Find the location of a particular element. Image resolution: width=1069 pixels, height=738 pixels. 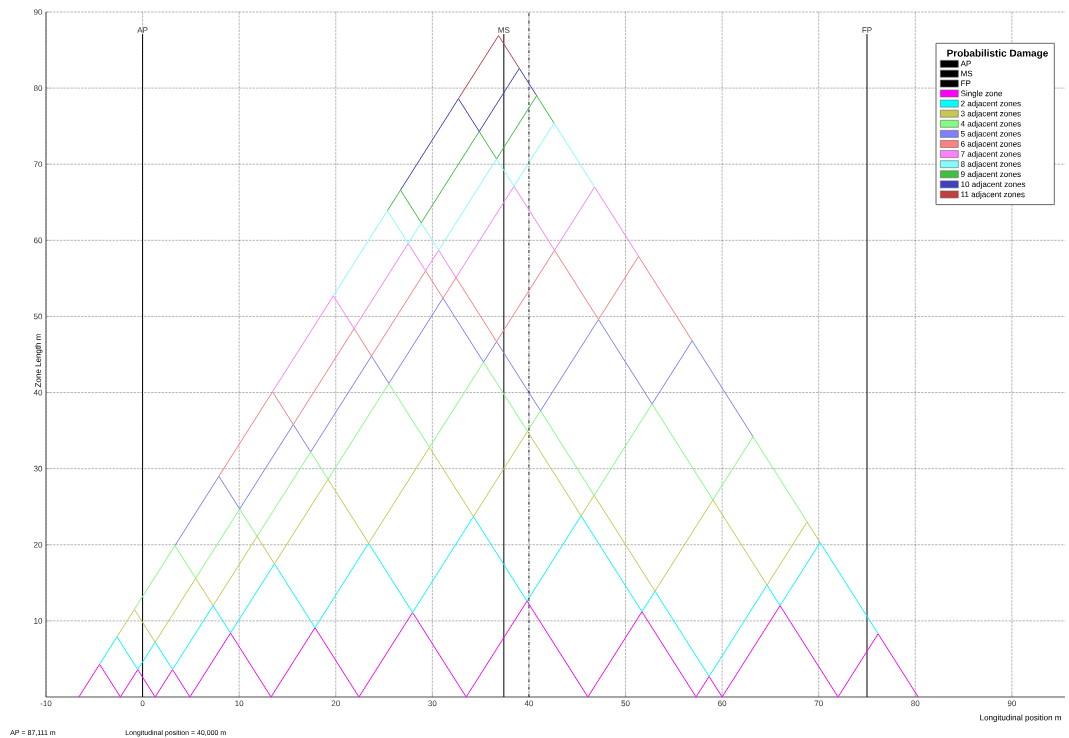

text: MS is located at coordinates (504, 30).